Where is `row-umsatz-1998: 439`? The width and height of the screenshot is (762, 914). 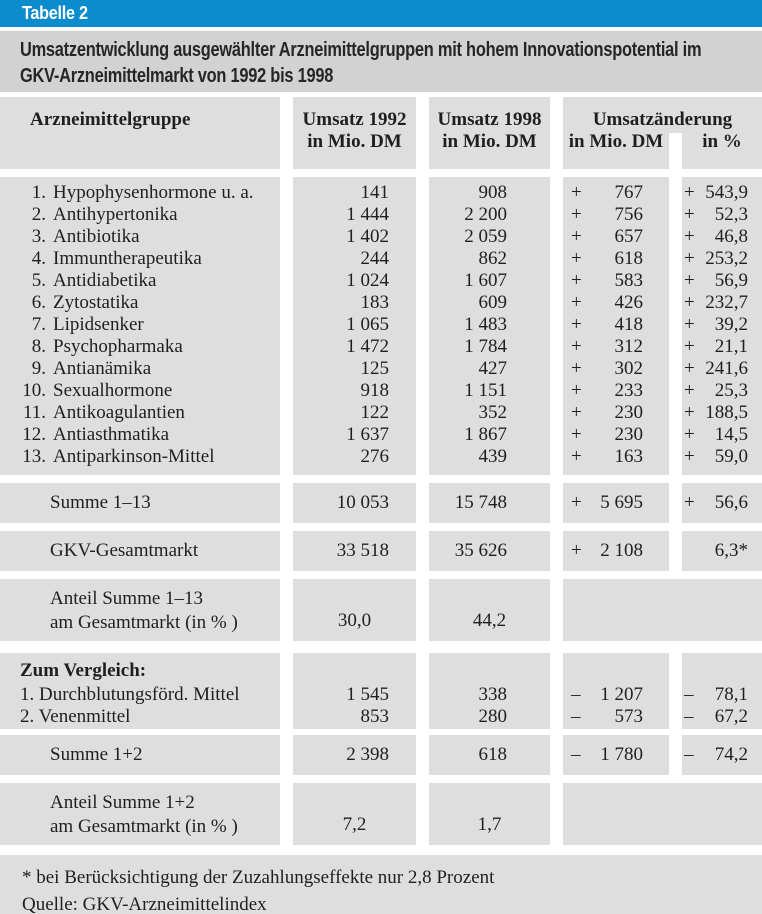 row-umsatz-1998: 439 is located at coordinates (493, 456).